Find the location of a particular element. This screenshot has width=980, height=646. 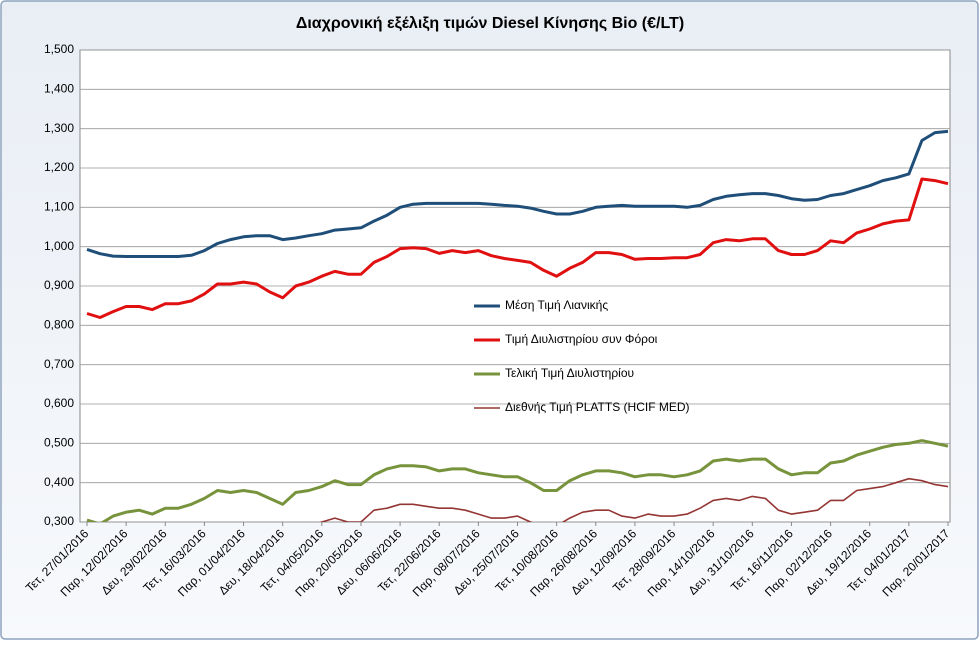

y-tick-label: 0,400 is located at coordinates (59, 482).